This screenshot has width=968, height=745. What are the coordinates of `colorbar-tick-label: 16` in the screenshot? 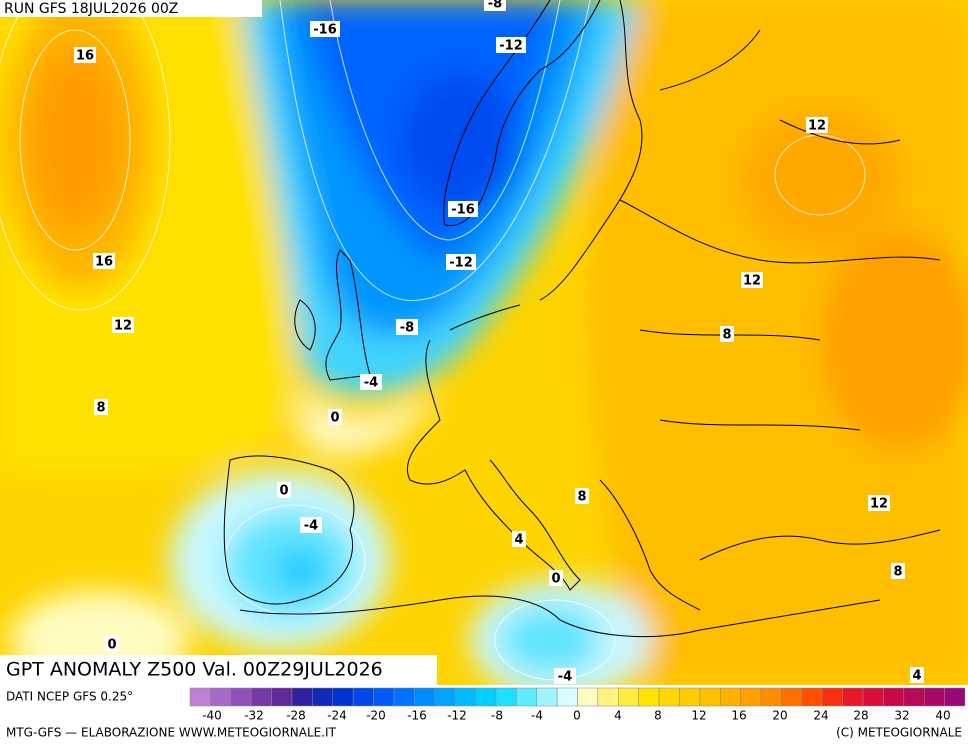 It's located at (738, 716).